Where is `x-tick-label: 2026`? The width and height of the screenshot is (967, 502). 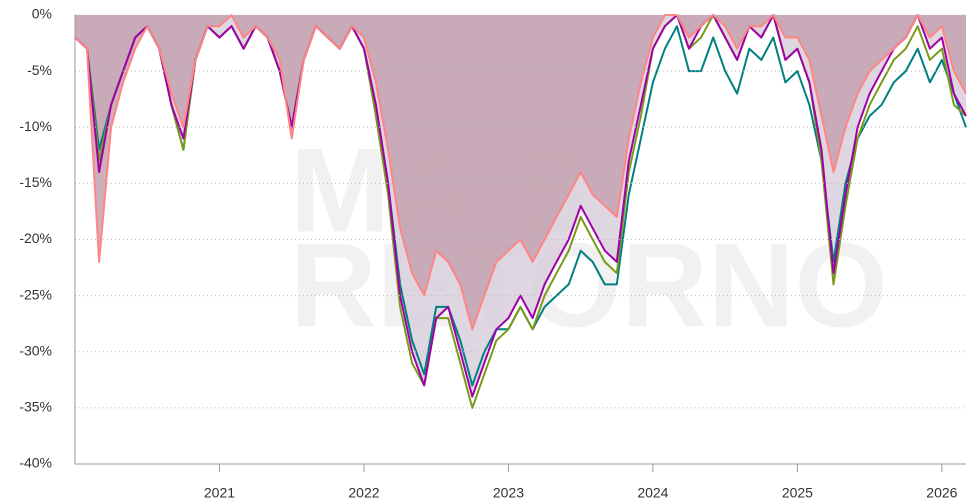 x-tick-label: 2026 is located at coordinates (941, 493).